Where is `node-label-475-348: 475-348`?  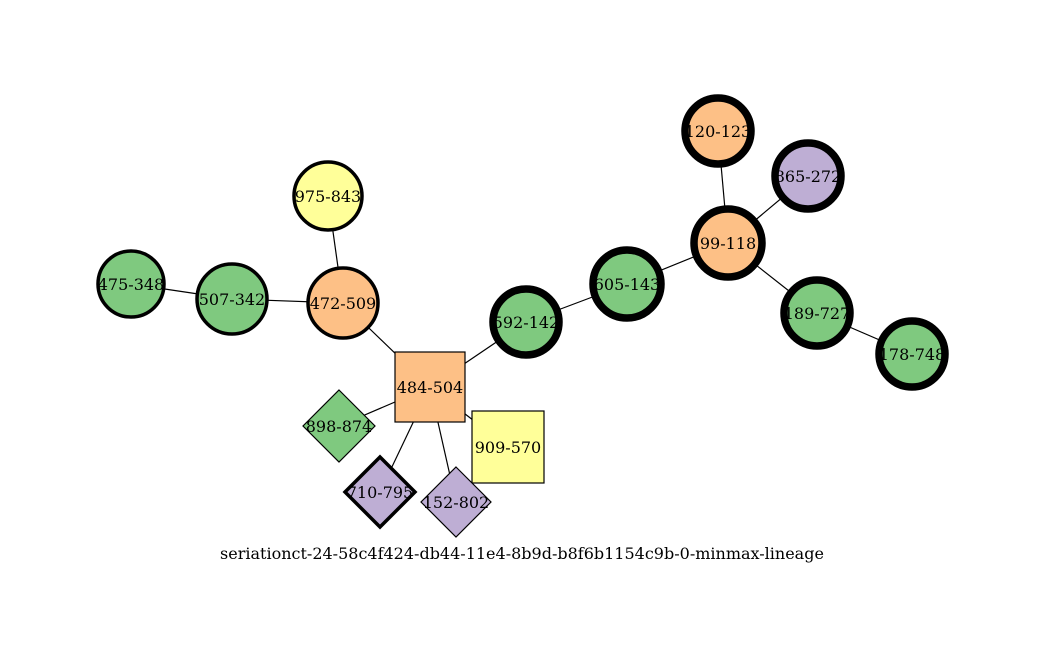
node-label-475-348: 475-348 is located at coordinates (131, 284).